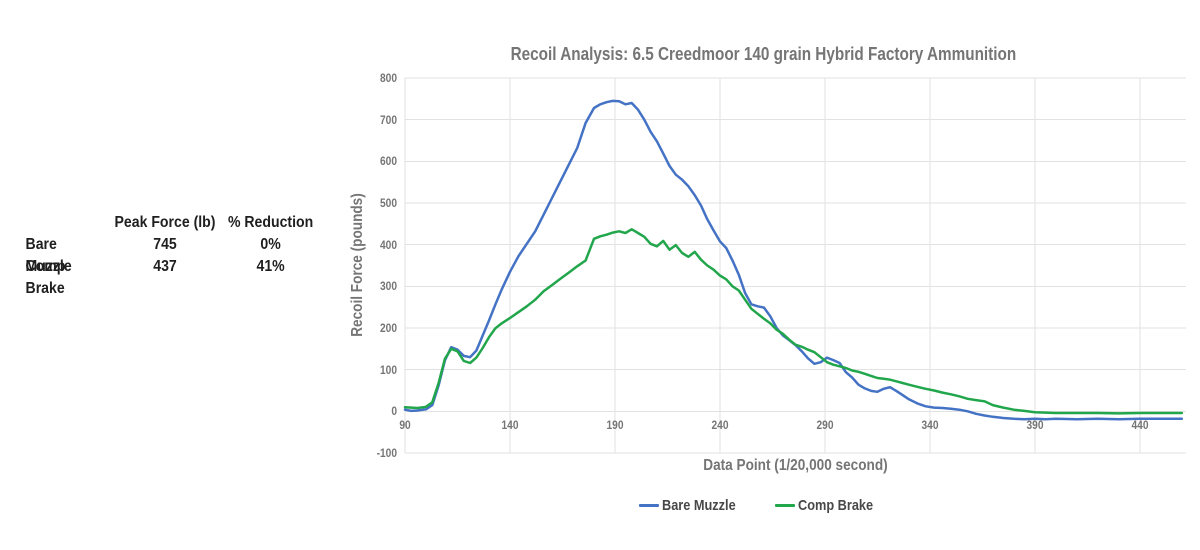 Image resolution: width=1200 pixels, height=550 pixels. What do you see at coordinates (1035, 425) in the screenshot?
I see `x-tick-label: 390` at bounding box center [1035, 425].